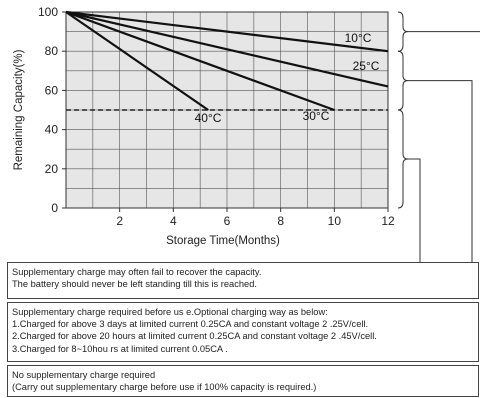 The image size is (486, 398). Describe the element at coordinates (335, 221) in the screenshot. I see `x-tick-label: 10` at that location.